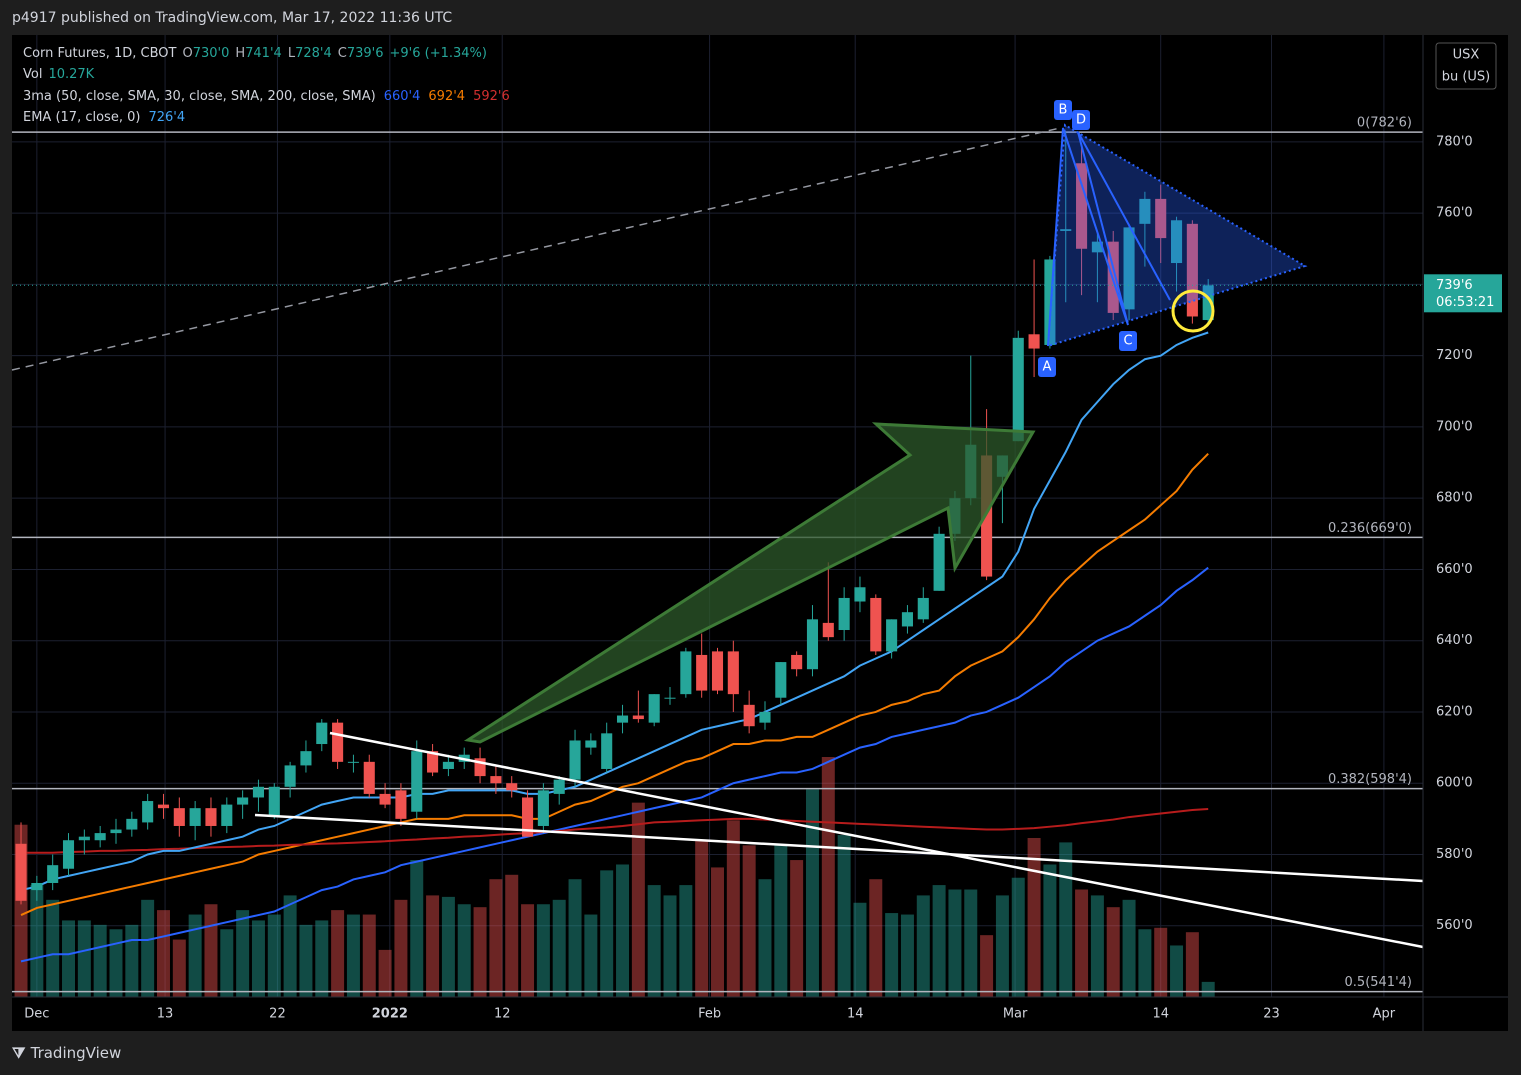 The height and width of the screenshot is (1075, 1521). What do you see at coordinates (32, 74) in the screenshot?
I see `volume-name: Vol` at bounding box center [32, 74].